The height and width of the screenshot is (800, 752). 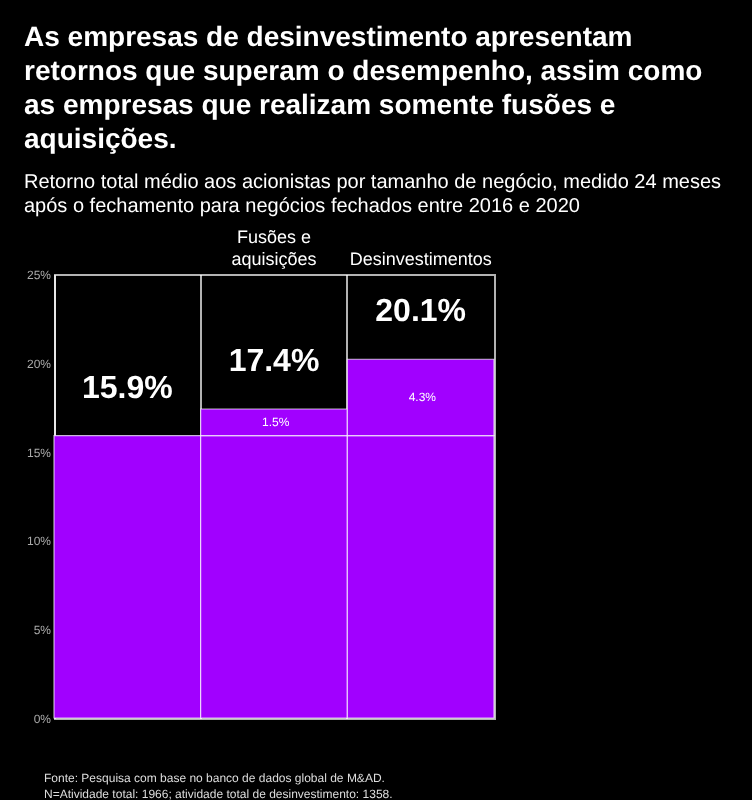 What do you see at coordinates (274, 361) in the screenshot?
I see `total-label: 17.4%` at bounding box center [274, 361].